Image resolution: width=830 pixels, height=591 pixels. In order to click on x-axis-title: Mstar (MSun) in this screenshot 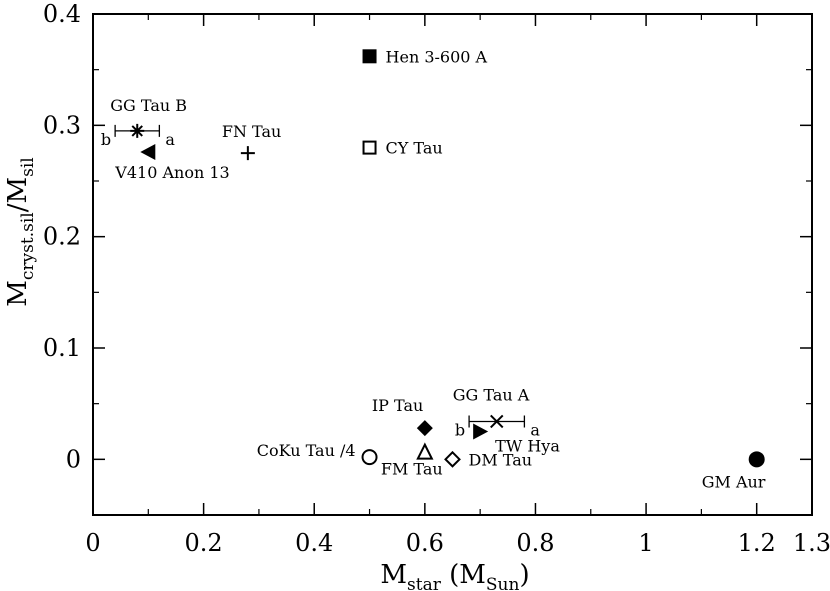, I will do `click(454, 575)`.